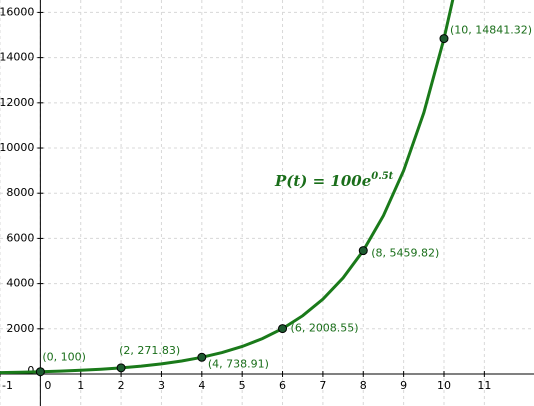 This screenshot has width=534, height=406. Describe the element at coordinates (322, 385) in the screenshot. I see `x-tick-label: 7` at that location.